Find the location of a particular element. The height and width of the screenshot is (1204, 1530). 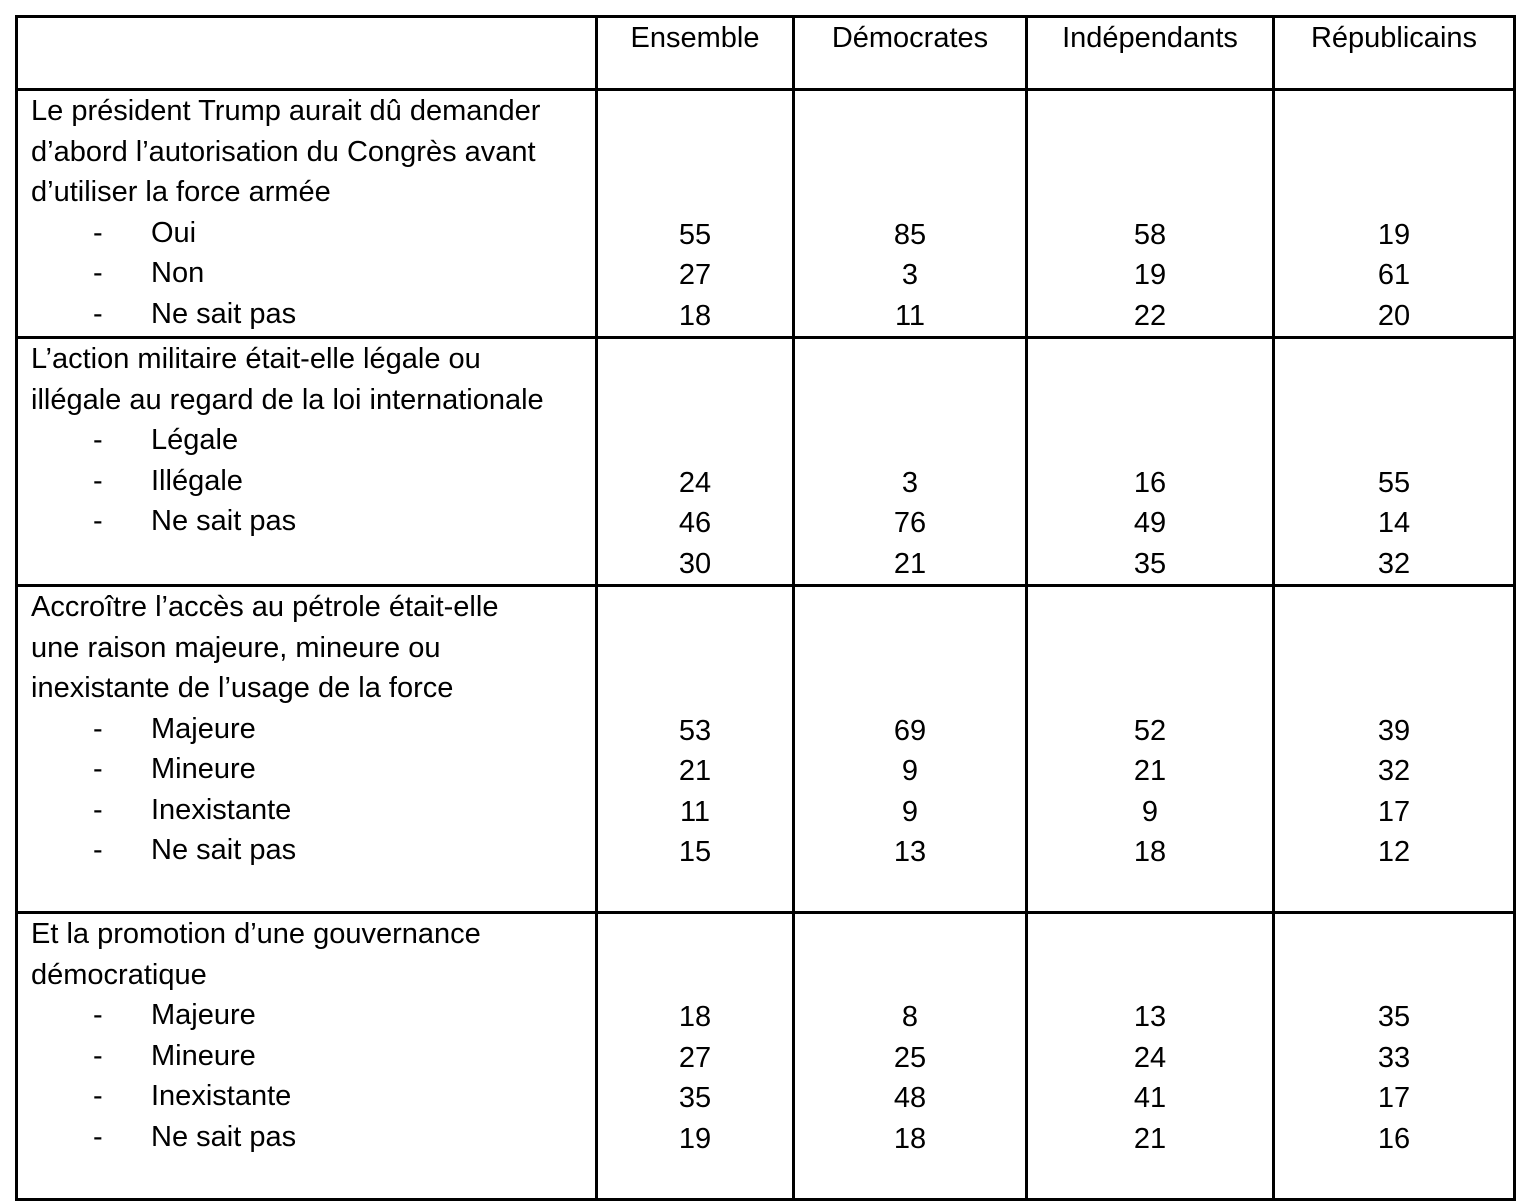

column-header-ensemble: Ensemble is located at coordinates (695, 53).